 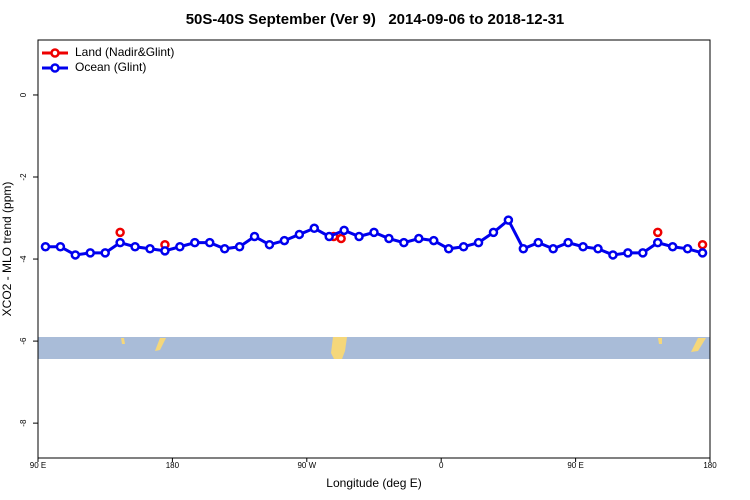 I want to click on y-tick-label: -6, so click(x=23, y=341).